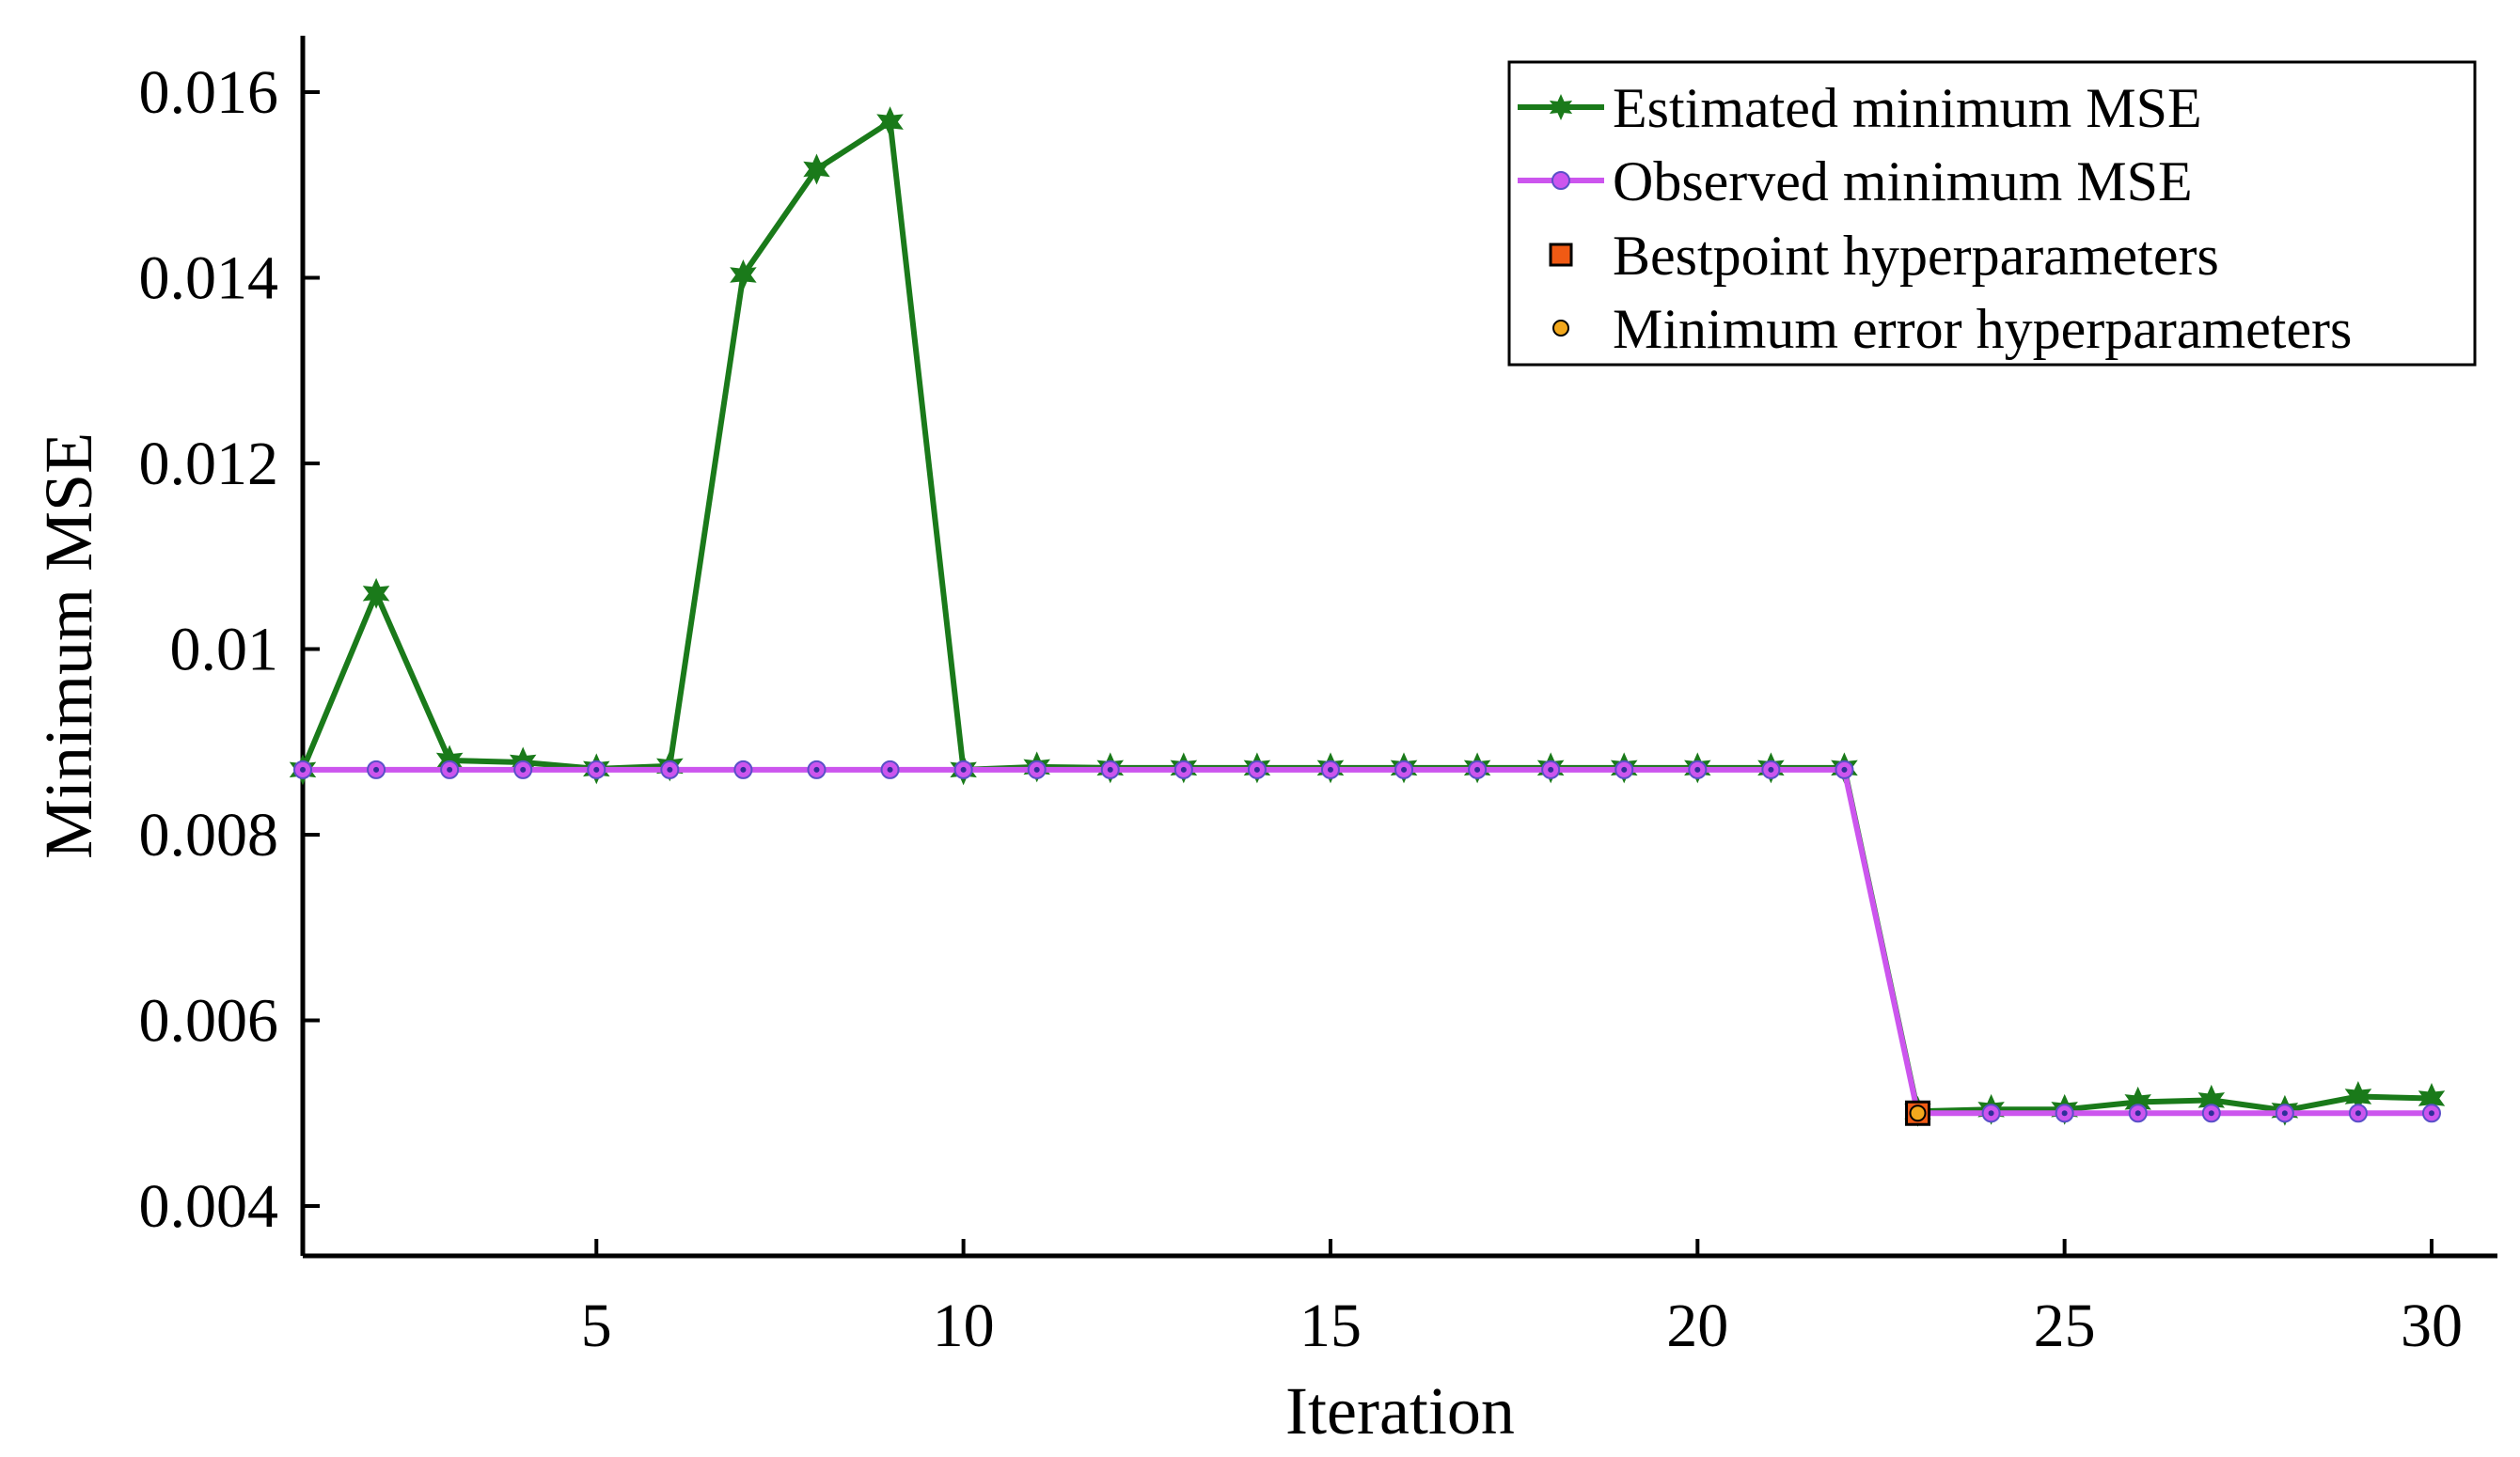 The image size is (2520, 1457). Describe the element at coordinates (1400, 1411) in the screenshot. I see `x-axis-title: Iteration` at that location.